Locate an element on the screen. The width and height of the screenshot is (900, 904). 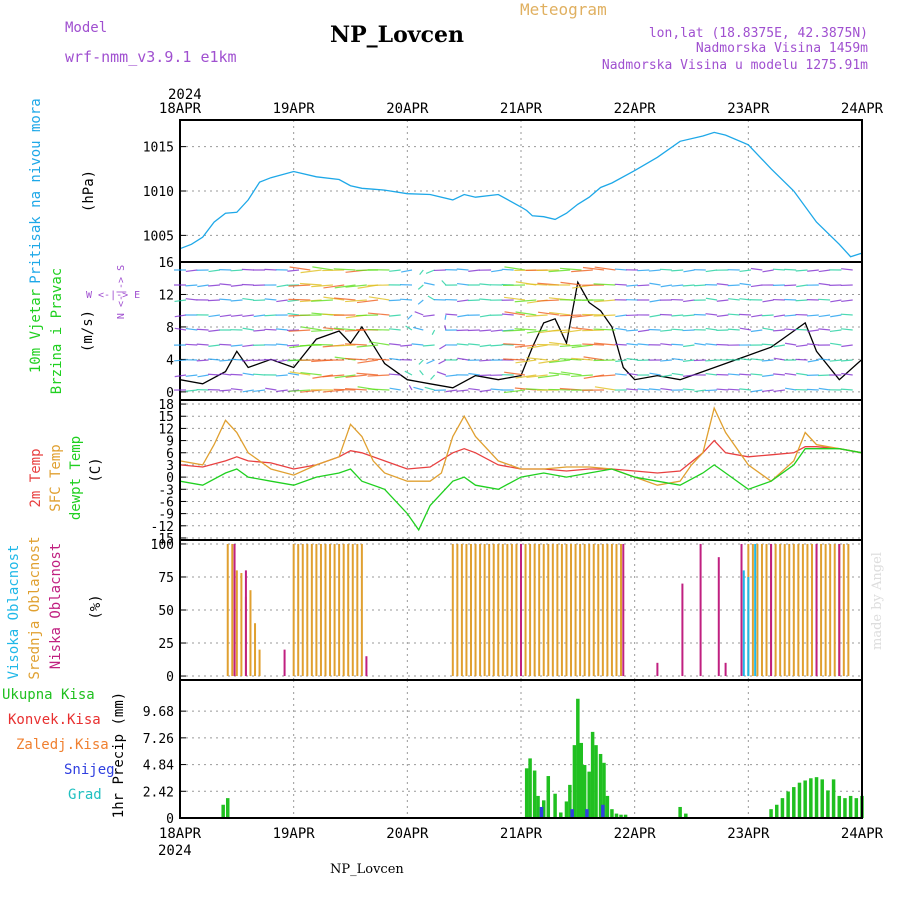
y-tick-label: 75 is located at coordinates (166, 578).